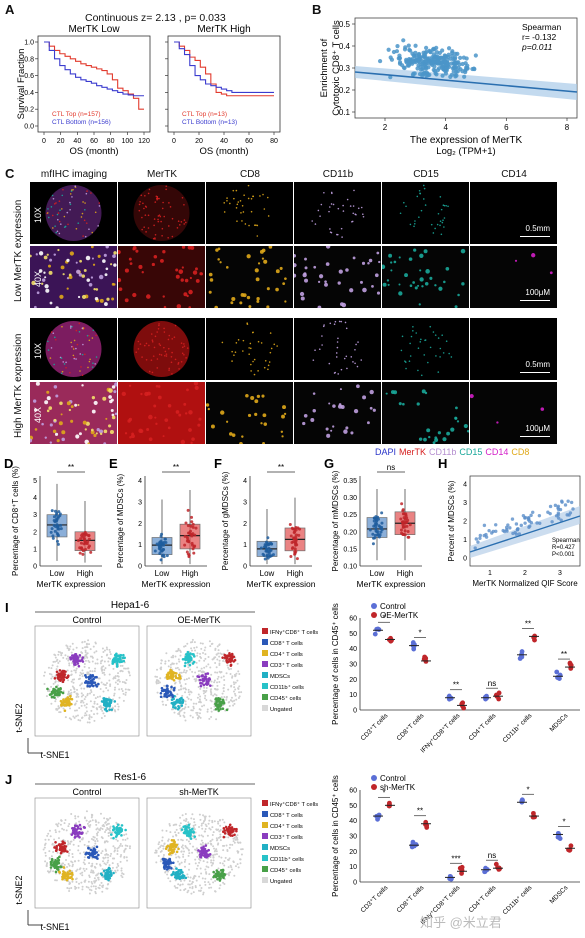 This screenshot has width=585, height=938. Describe the element at coordinates (564, 548) in the screenshot. I see `stat-line: R=0.427` at that location.